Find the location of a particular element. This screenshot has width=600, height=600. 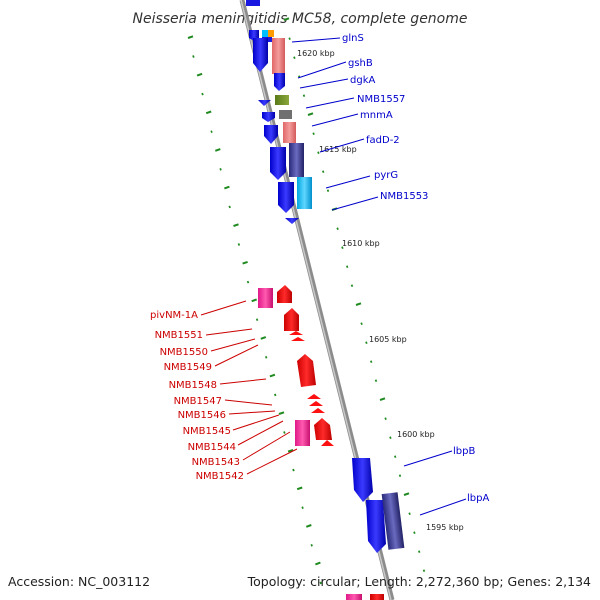

NMB1551-gene-arrow is located at coordinates (291, 319).